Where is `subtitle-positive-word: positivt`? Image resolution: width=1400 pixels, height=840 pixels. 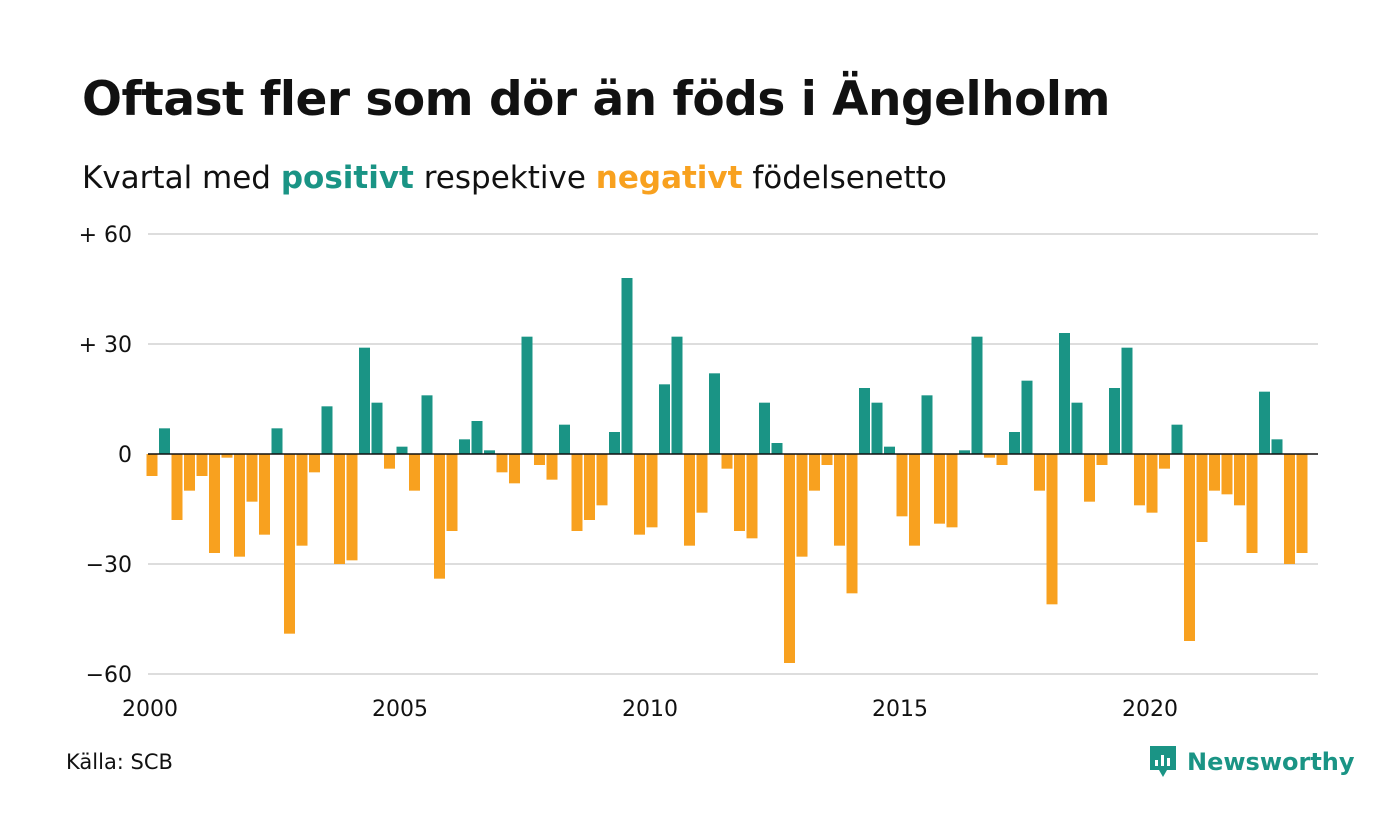
subtitle-positive-word: positivt is located at coordinates (347, 178).